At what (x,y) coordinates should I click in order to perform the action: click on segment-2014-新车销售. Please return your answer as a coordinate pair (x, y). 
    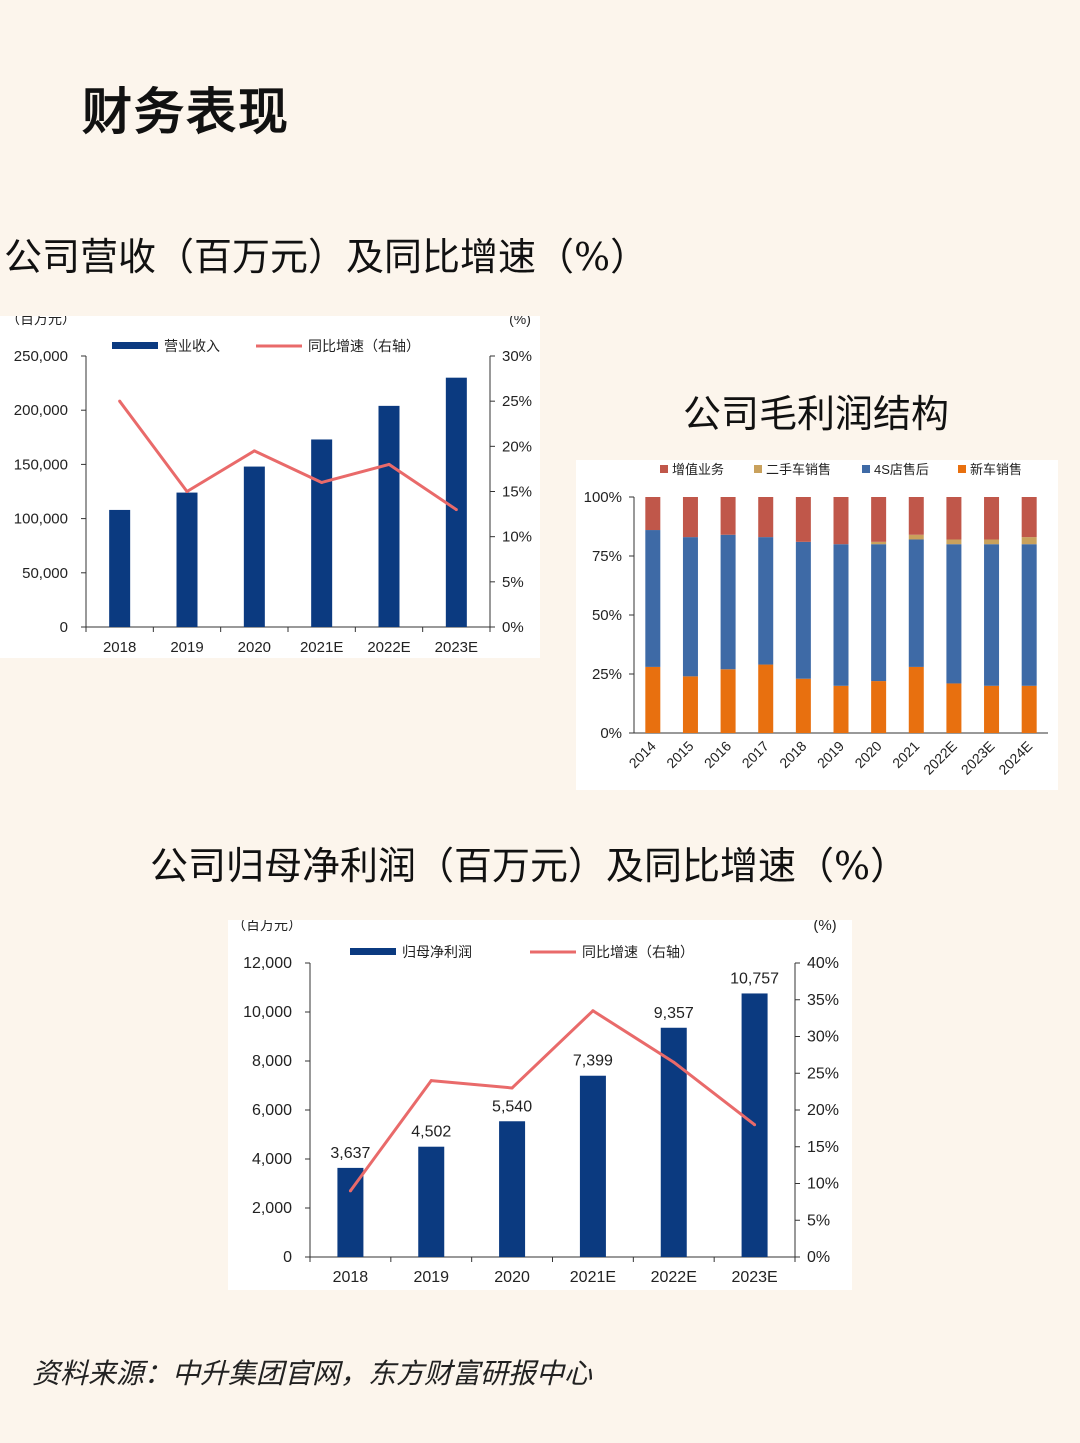
    Looking at the image, I should click on (653, 699).